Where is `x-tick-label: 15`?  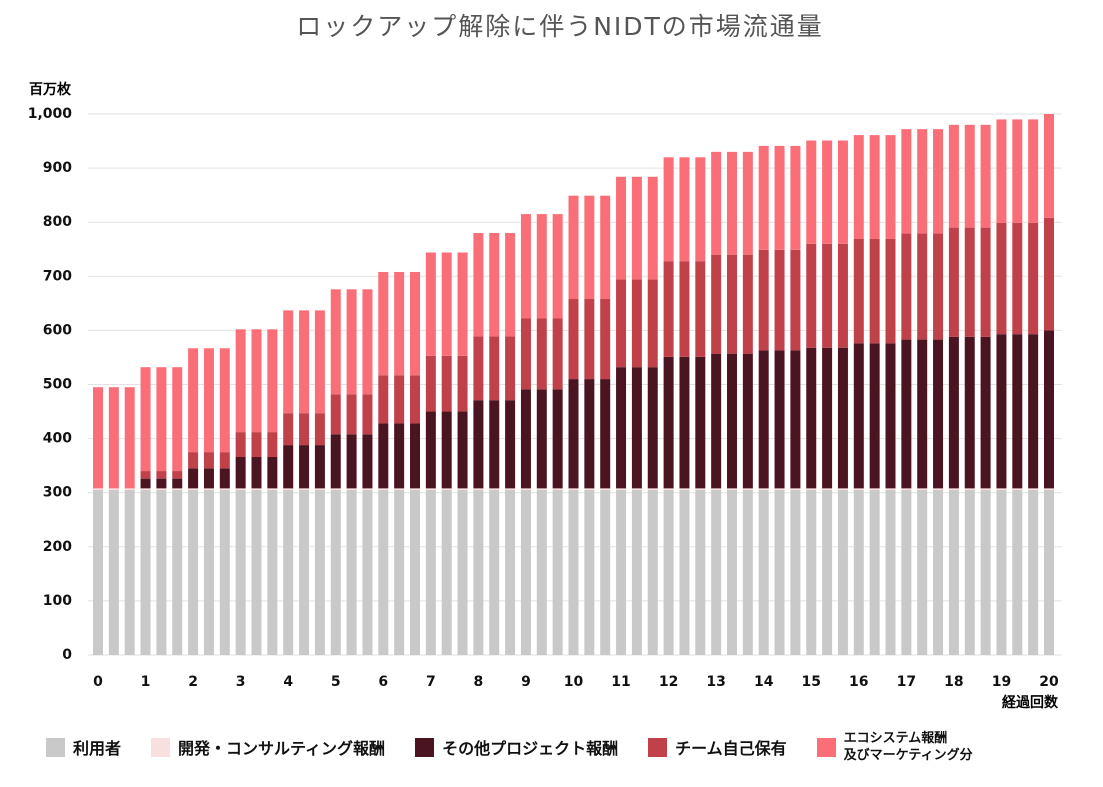 x-tick-label: 15 is located at coordinates (811, 682).